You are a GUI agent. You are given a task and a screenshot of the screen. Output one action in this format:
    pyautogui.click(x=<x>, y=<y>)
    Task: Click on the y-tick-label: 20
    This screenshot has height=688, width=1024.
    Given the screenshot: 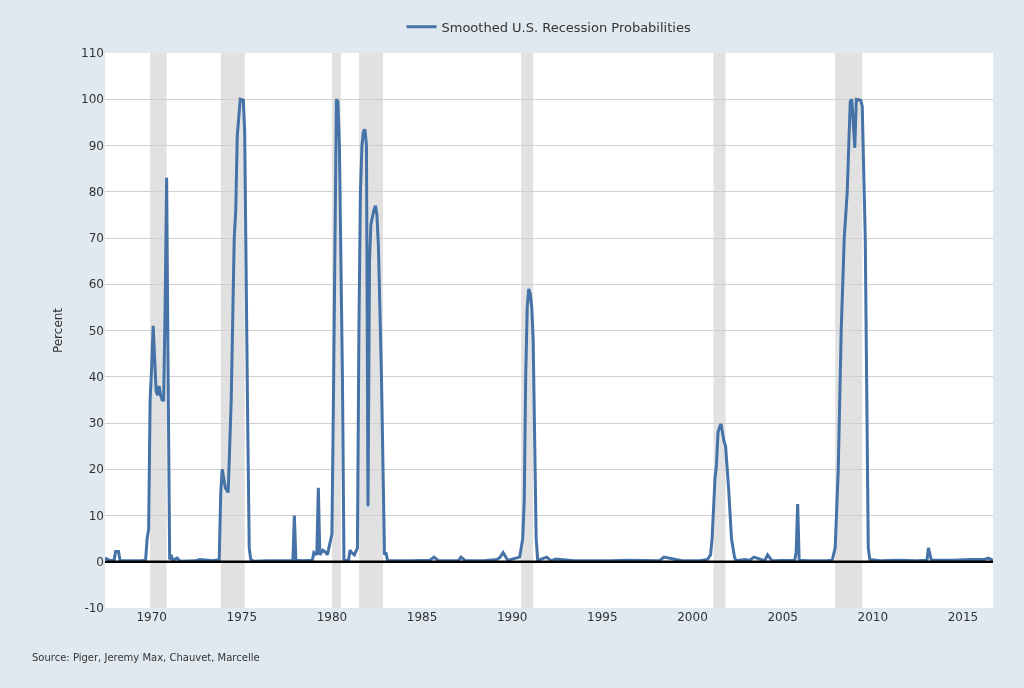 What is the action you would take?
    pyautogui.click(x=96, y=469)
    